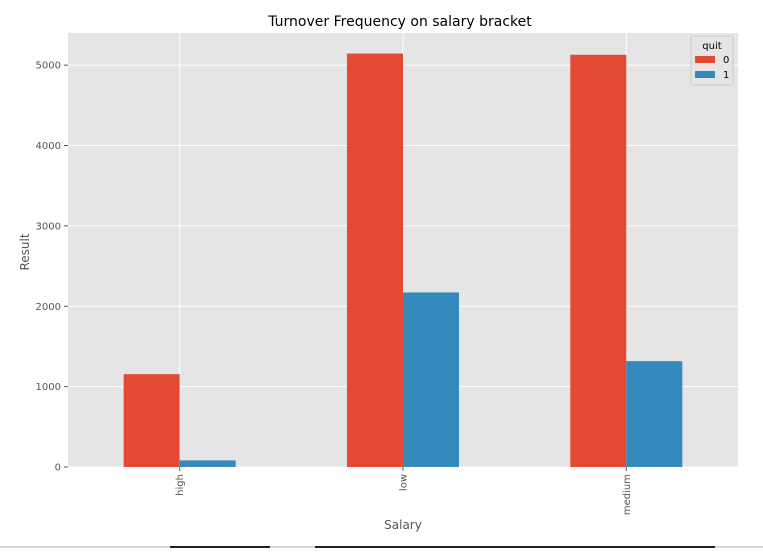  I want to click on y-tick-label: 0, so click(58, 468).